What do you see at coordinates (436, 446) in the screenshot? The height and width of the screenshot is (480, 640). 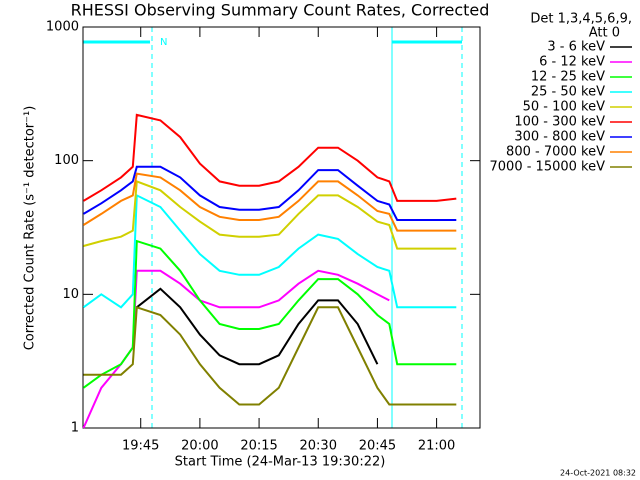 I see `x-tick-label: 21:00` at bounding box center [436, 446].